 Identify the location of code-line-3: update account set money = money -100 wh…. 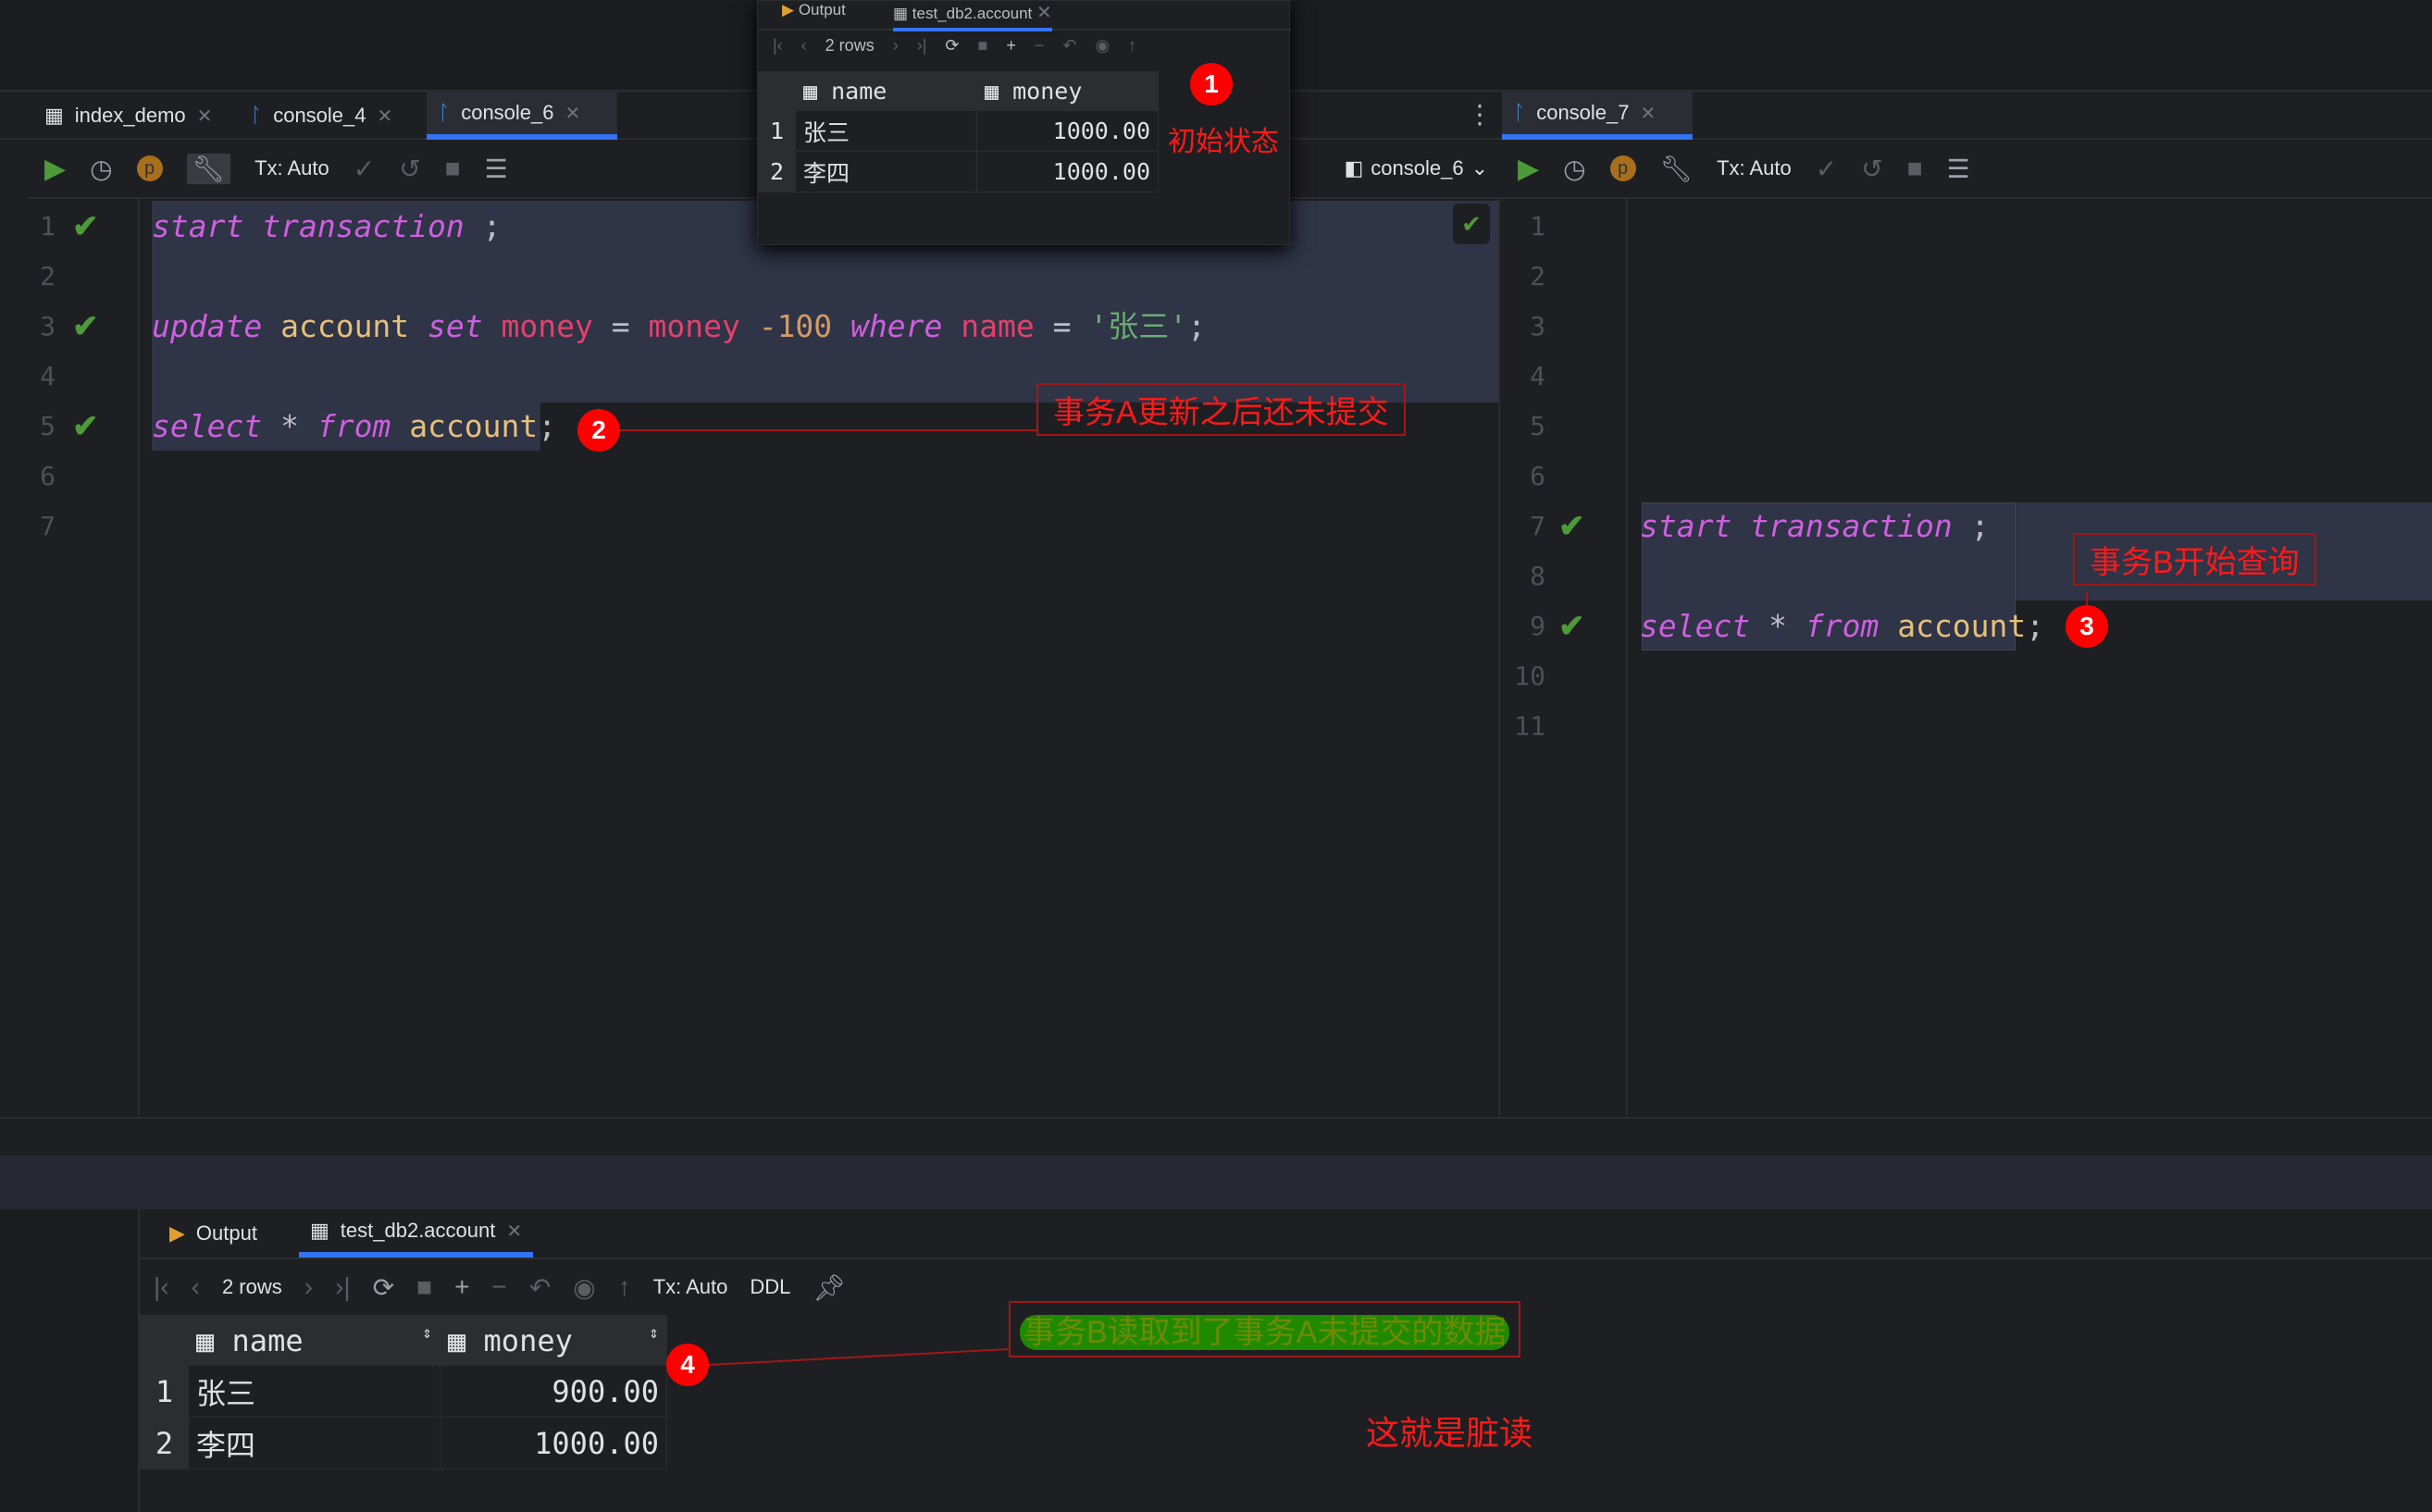
(679, 326).